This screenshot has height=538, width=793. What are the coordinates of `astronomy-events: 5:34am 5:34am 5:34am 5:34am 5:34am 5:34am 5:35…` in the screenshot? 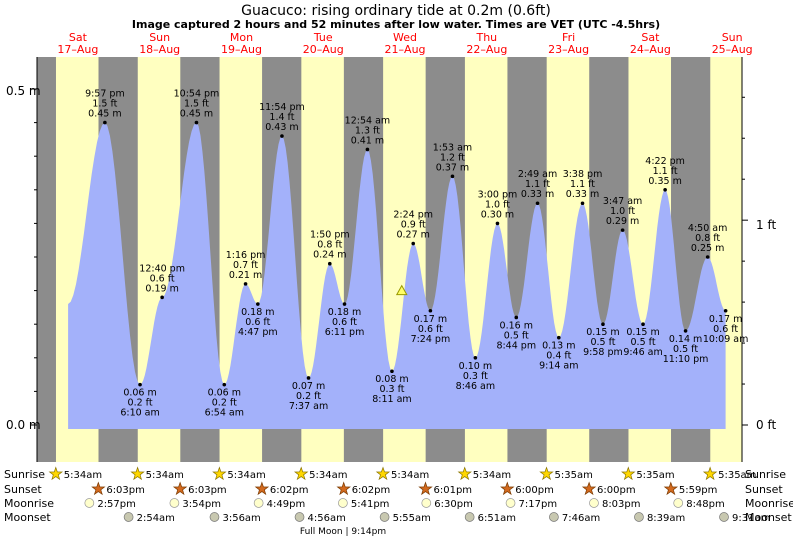 It's located at (409, 495).